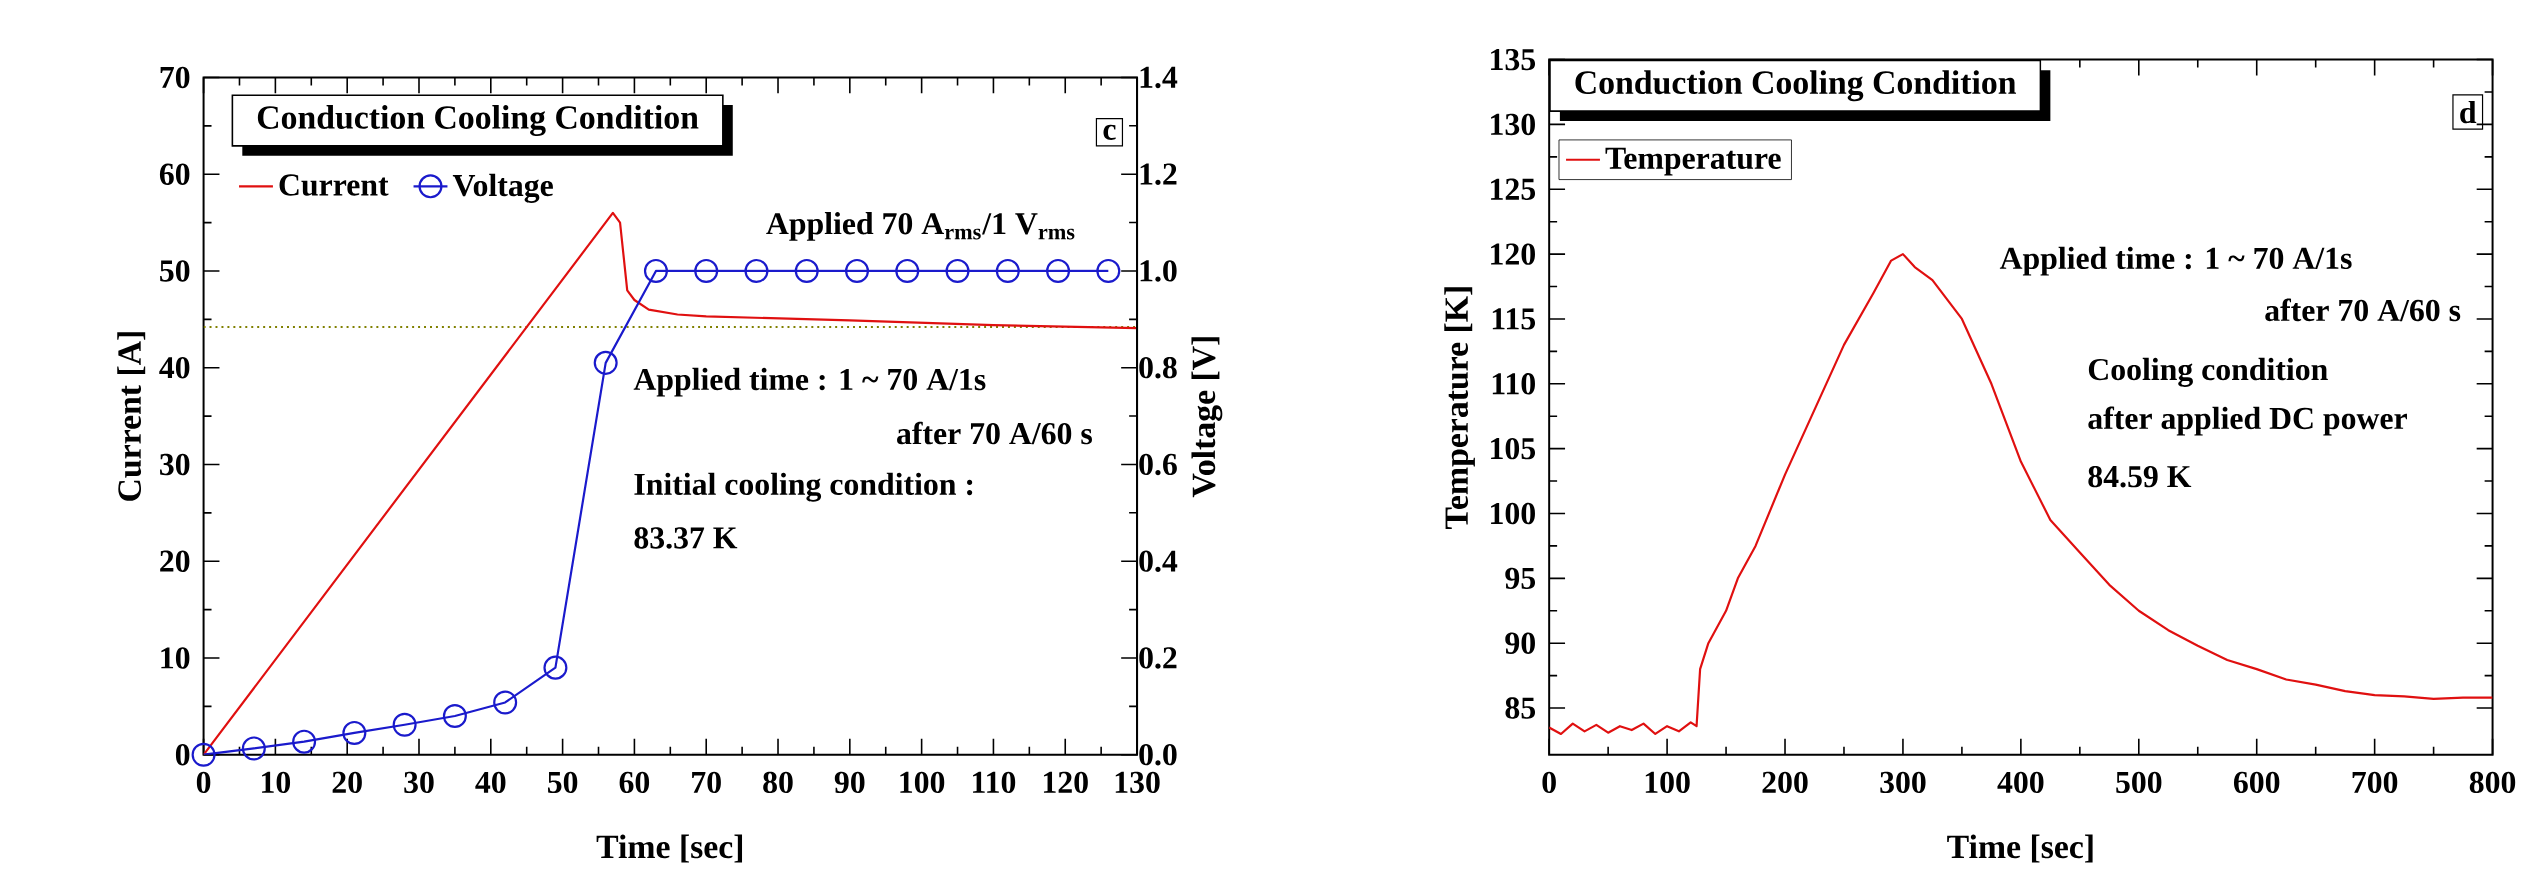  What do you see at coordinates (2256, 782) in the screenshot?
I see `x-tick-label: 600` at bounding box center [2256, 782].